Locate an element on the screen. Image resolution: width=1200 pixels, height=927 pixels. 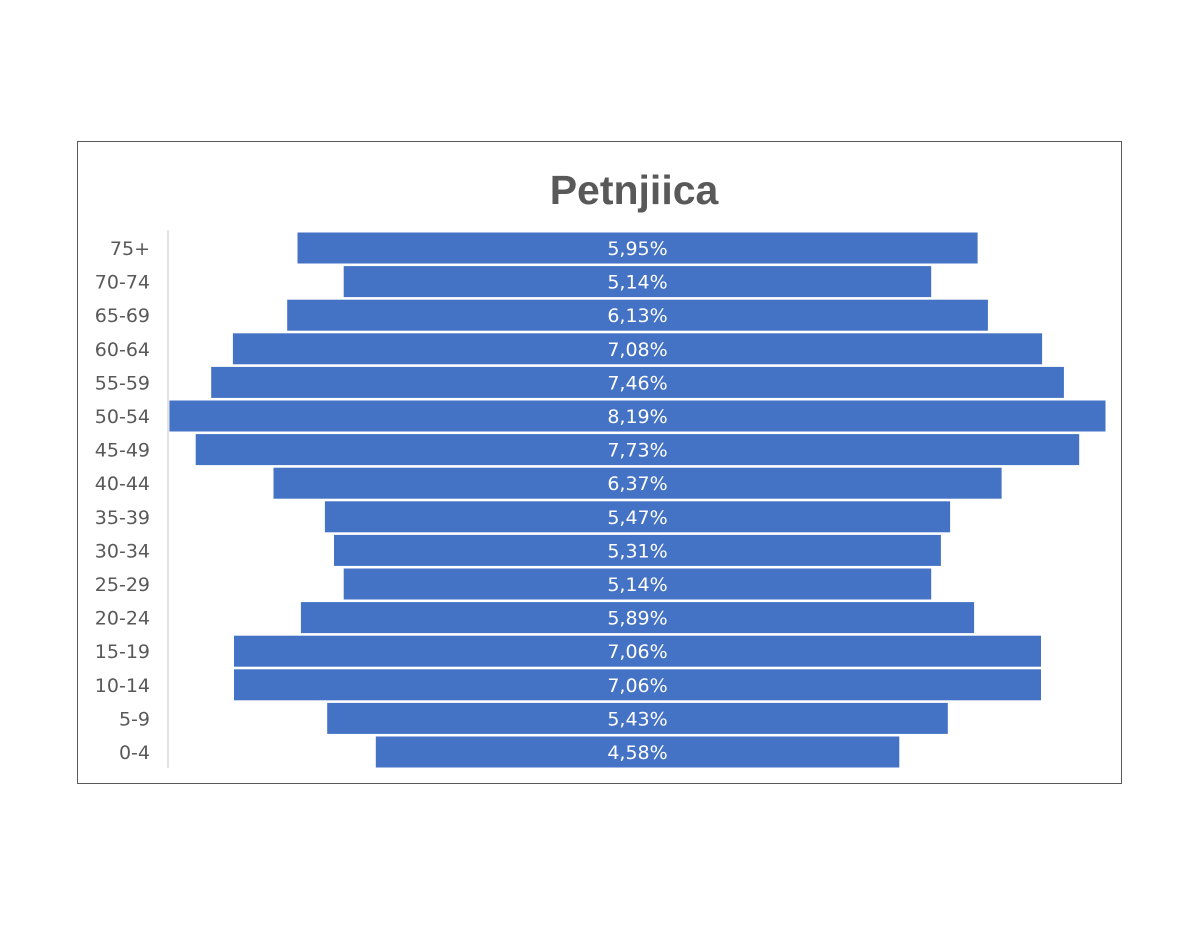
category-tick-label: 60-64 is located at coordinates (122, 350).